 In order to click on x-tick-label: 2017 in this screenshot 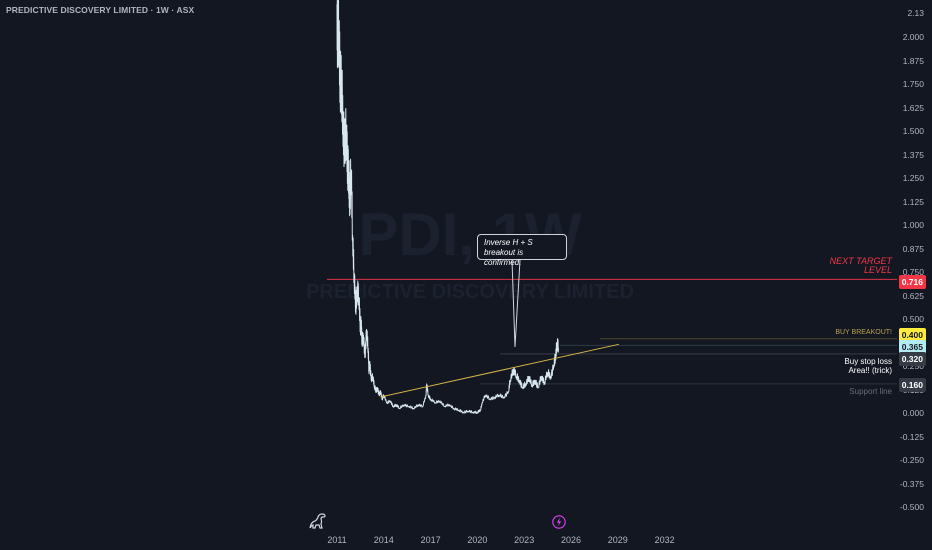, I will do `click(430, 540)`.